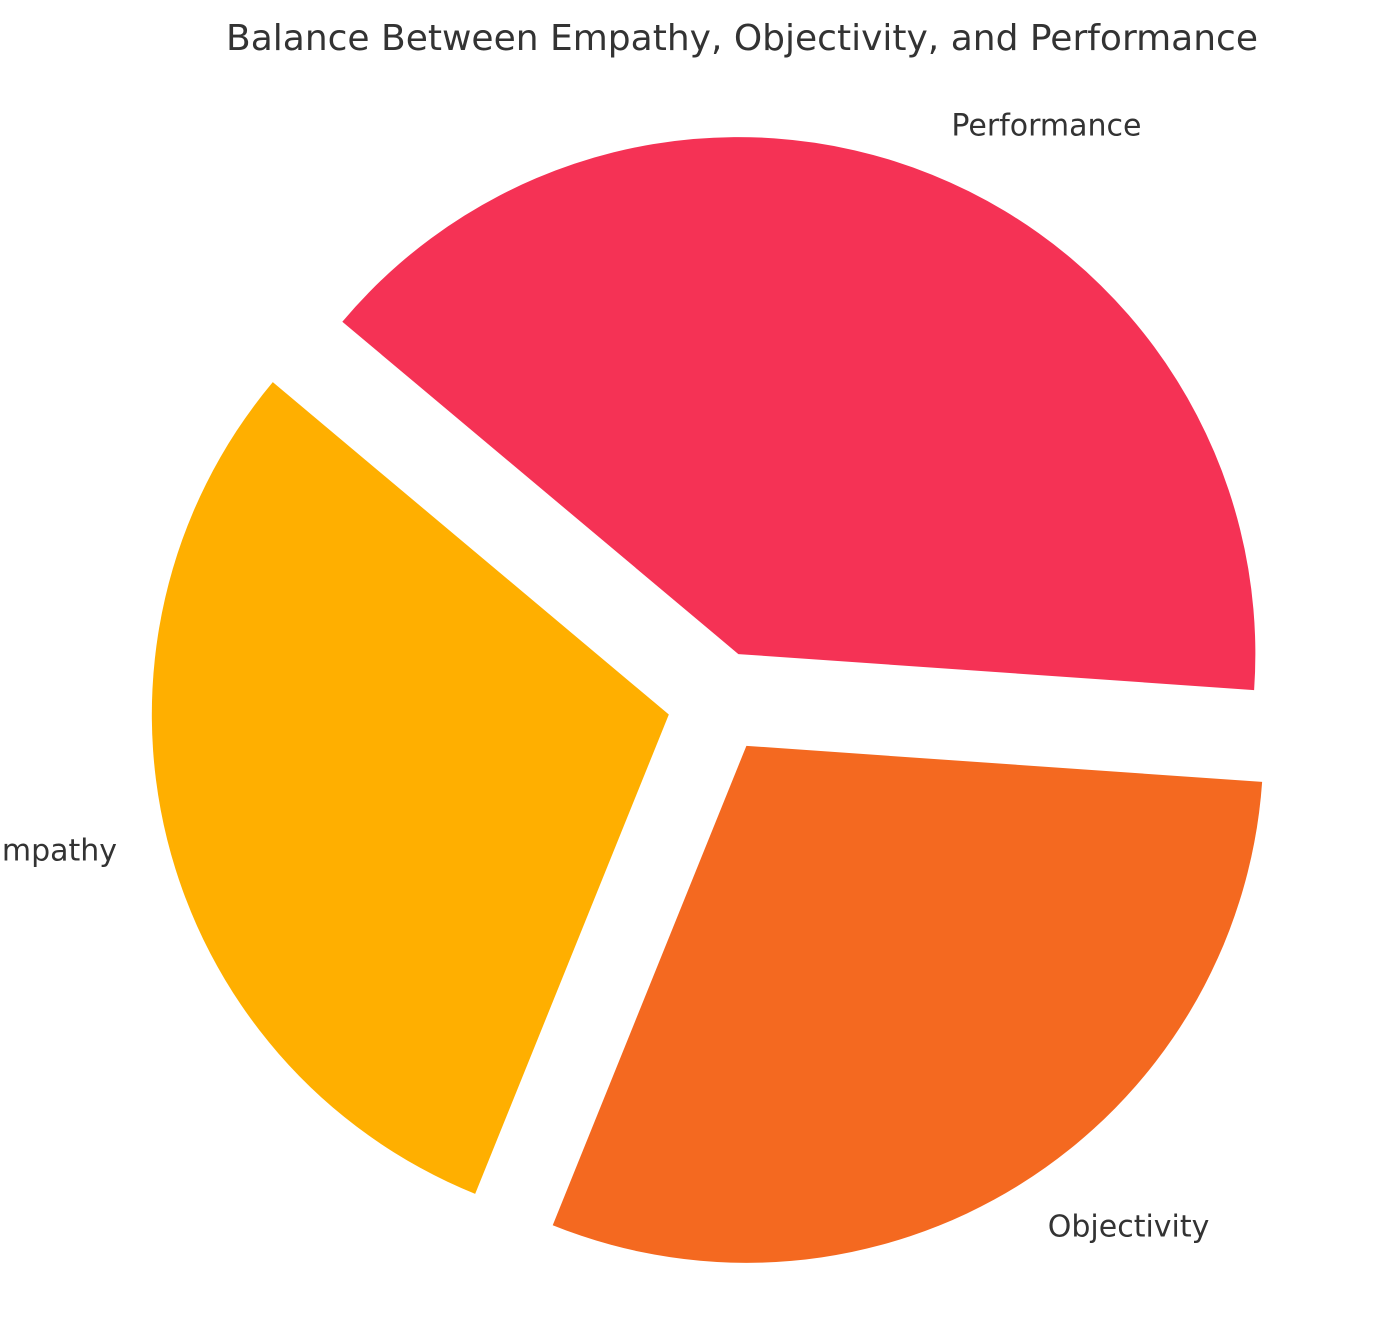 The height and width of the screenshot is (1318, 1379). I want to click on slice-label-objectivity: Objectivity, so click(1129, 1227).